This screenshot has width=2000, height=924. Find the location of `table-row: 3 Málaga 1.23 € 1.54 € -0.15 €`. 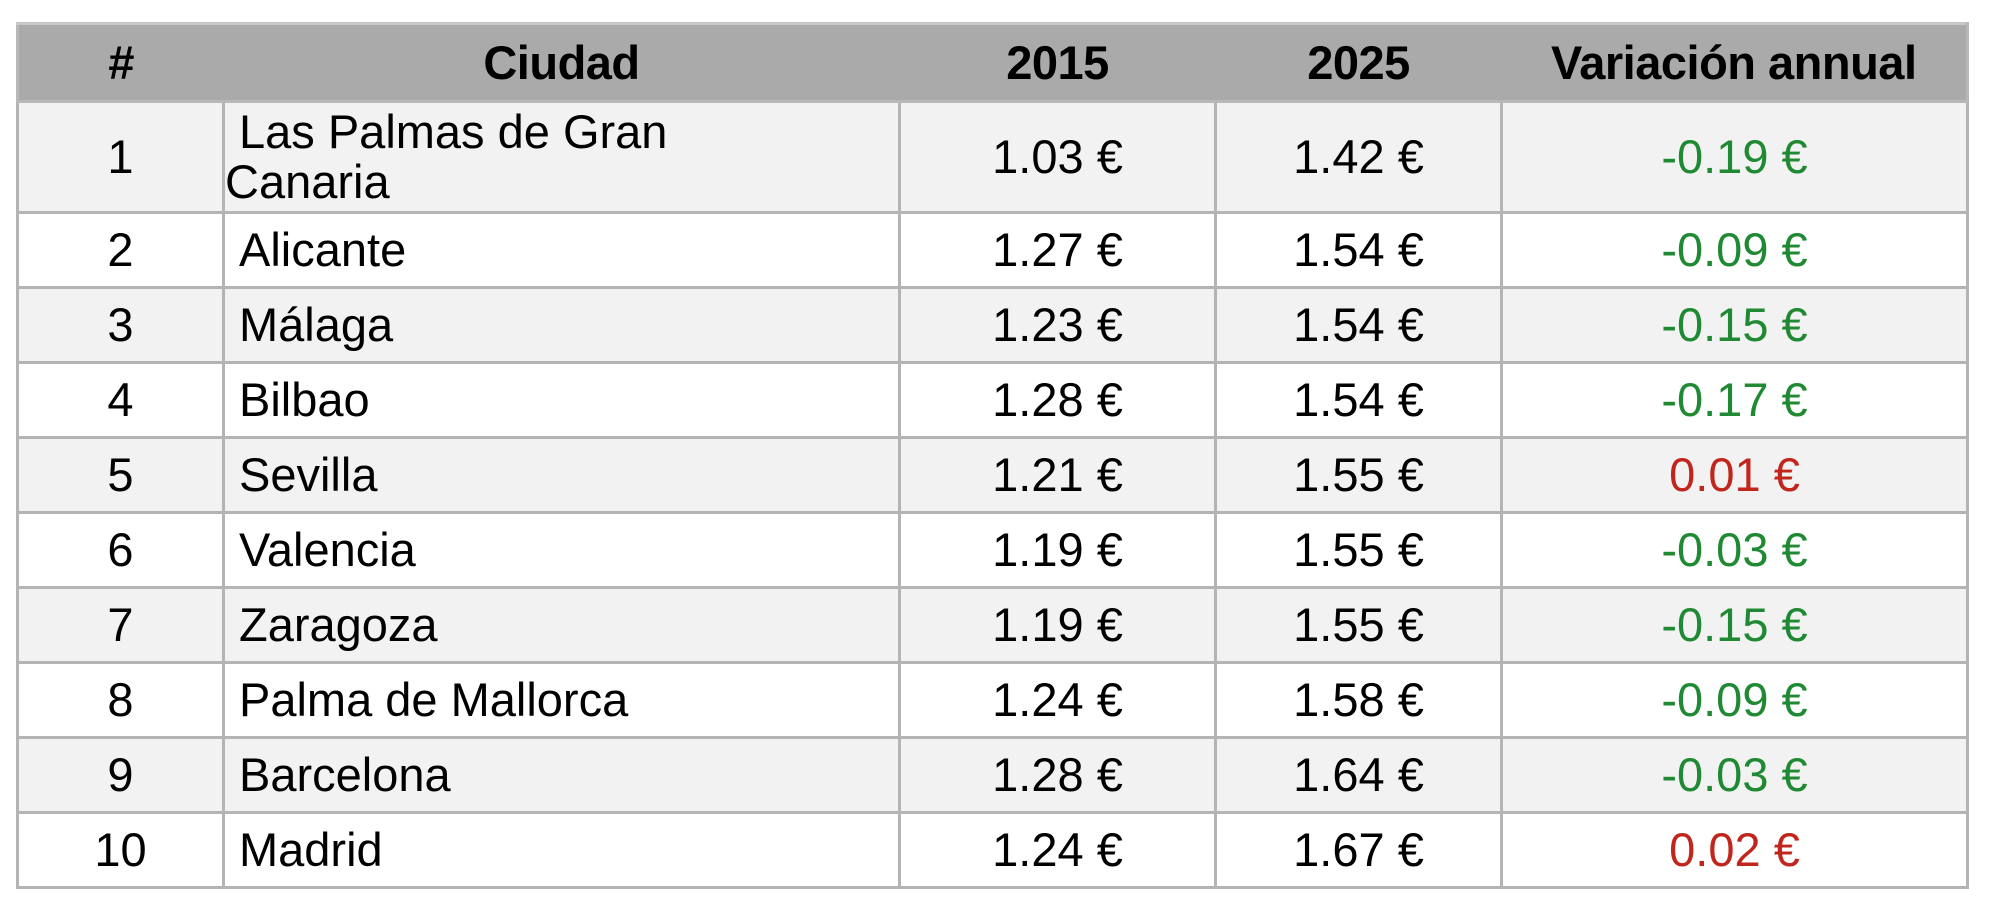

table-row: 3 Málaga 1.23 € 1.54 € -0.15 € is located at coordinates (992, 325).